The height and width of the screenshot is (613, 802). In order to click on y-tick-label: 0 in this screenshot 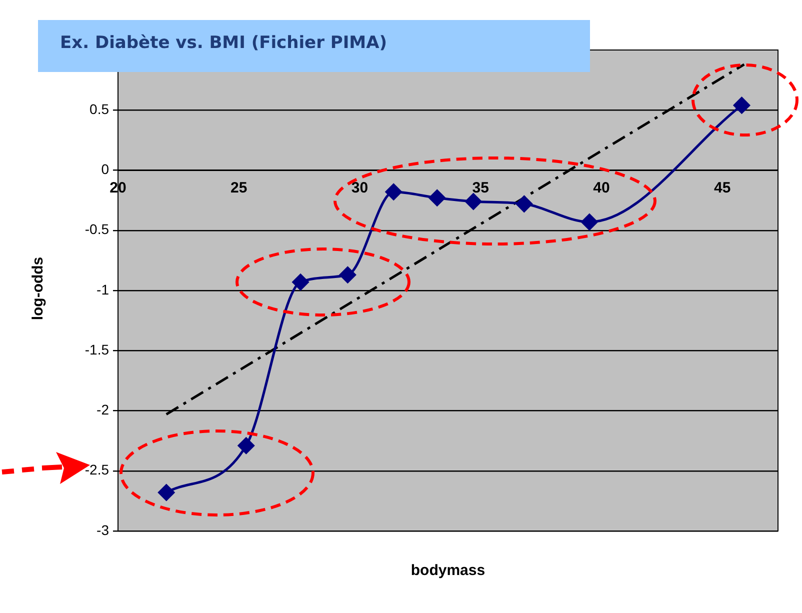, I will do `click(105, 169)`.